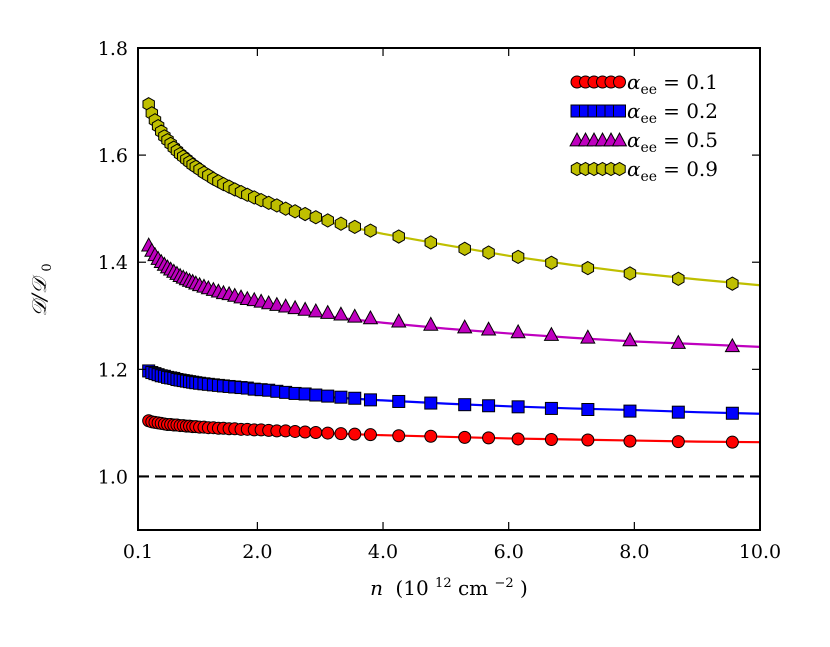 The image size is (830, 647). I want to click on x-tick-label: 8.0, so click(634, 552).